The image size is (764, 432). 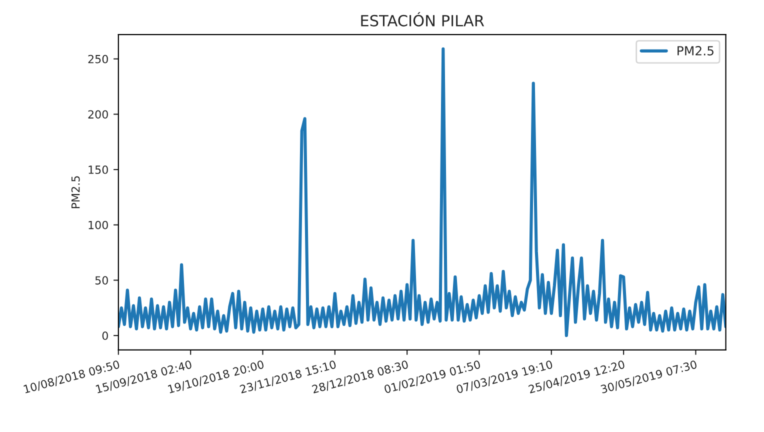 What do you see at coordinates (98, 170) in the screenshot?
I see `y-tick-label: 150` at bounding box center [98, 170].